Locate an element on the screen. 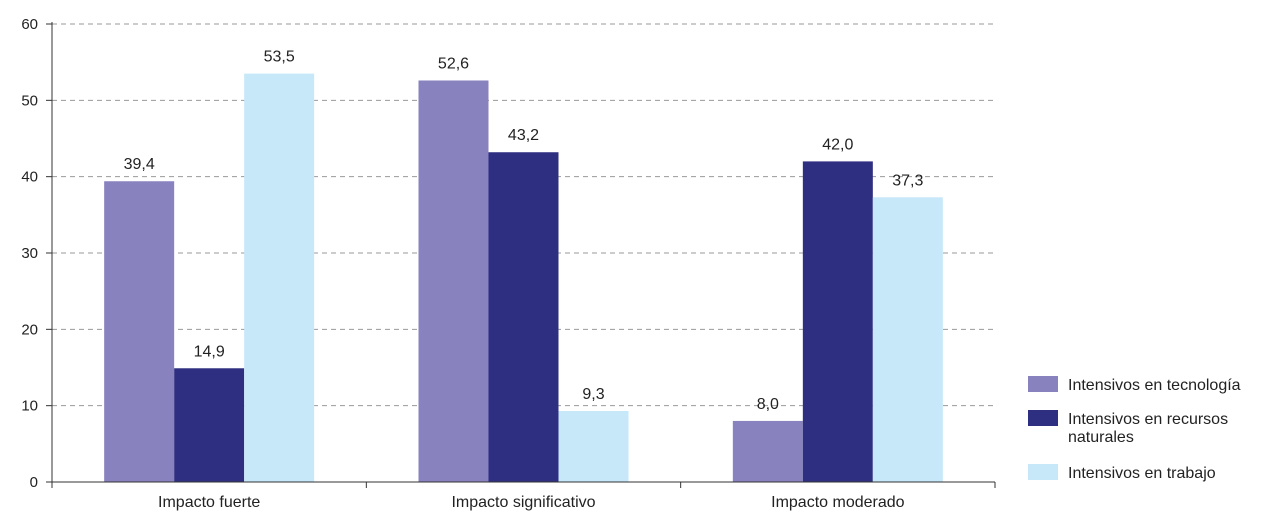 This screenshot has height=520, width=1262. data-label: 52,6 is located at coordinates (453, 63).